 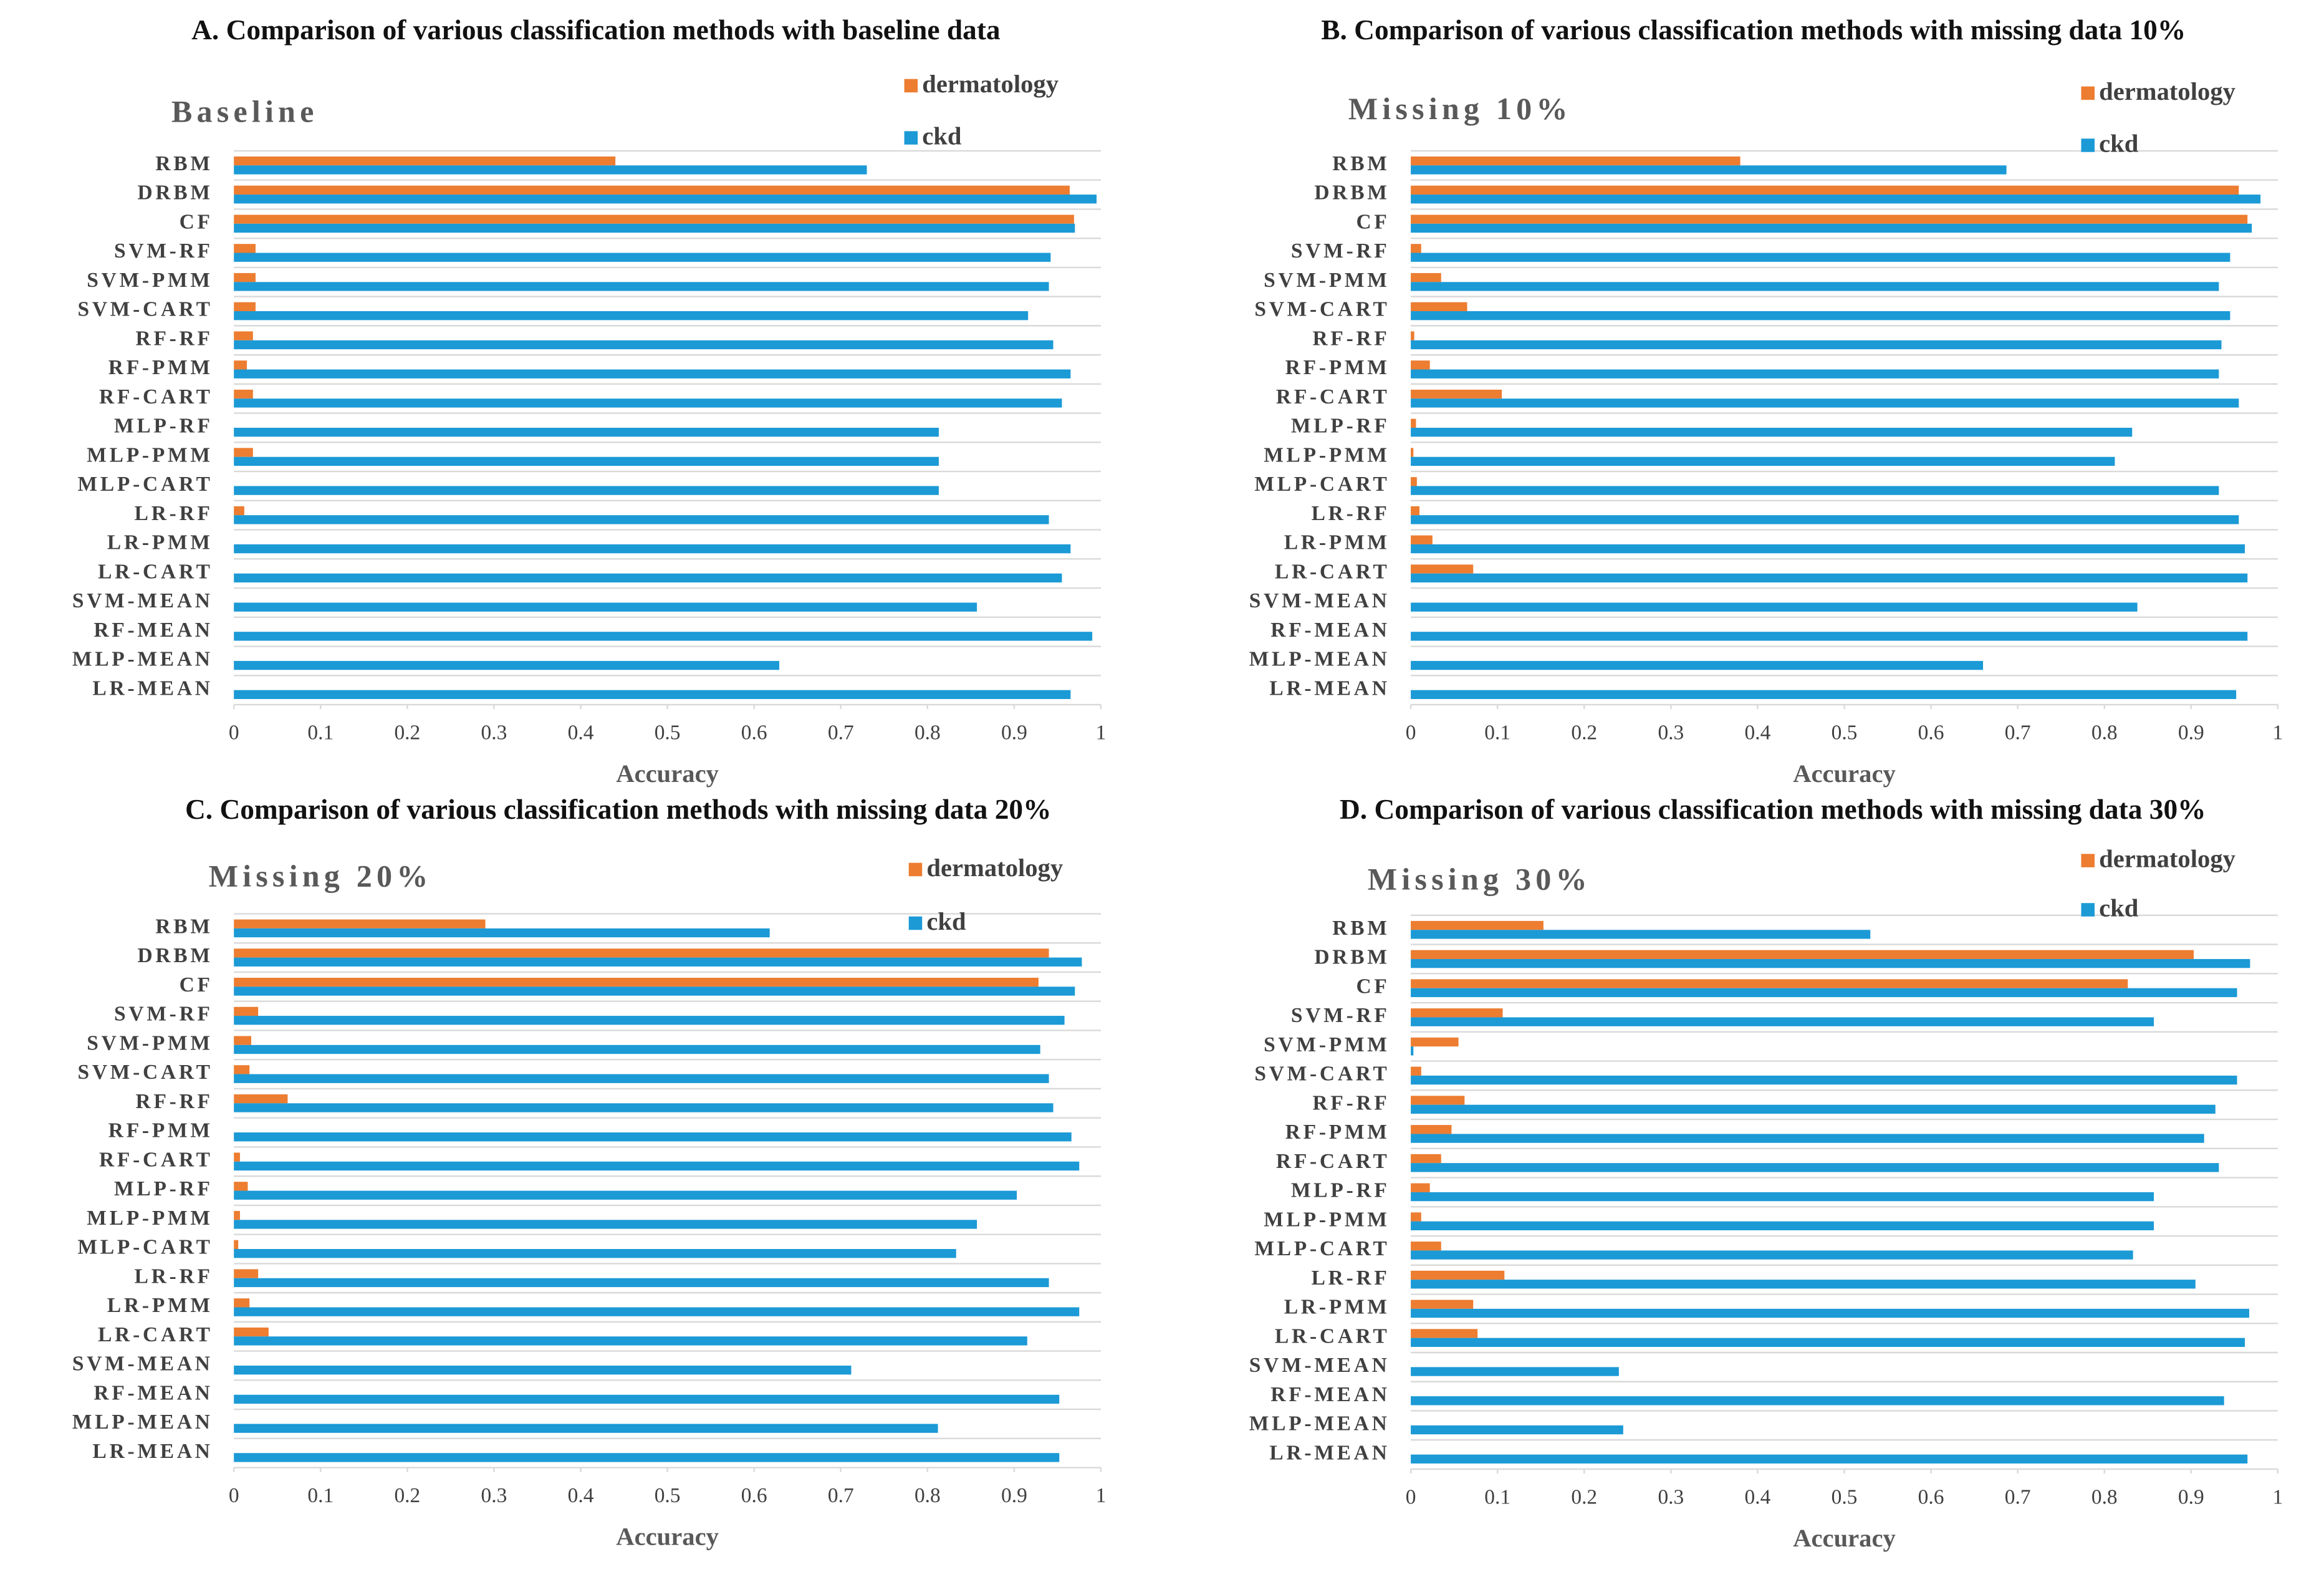 I want to click on category-label: SVM-PMM, so click(x=1327, y=280).